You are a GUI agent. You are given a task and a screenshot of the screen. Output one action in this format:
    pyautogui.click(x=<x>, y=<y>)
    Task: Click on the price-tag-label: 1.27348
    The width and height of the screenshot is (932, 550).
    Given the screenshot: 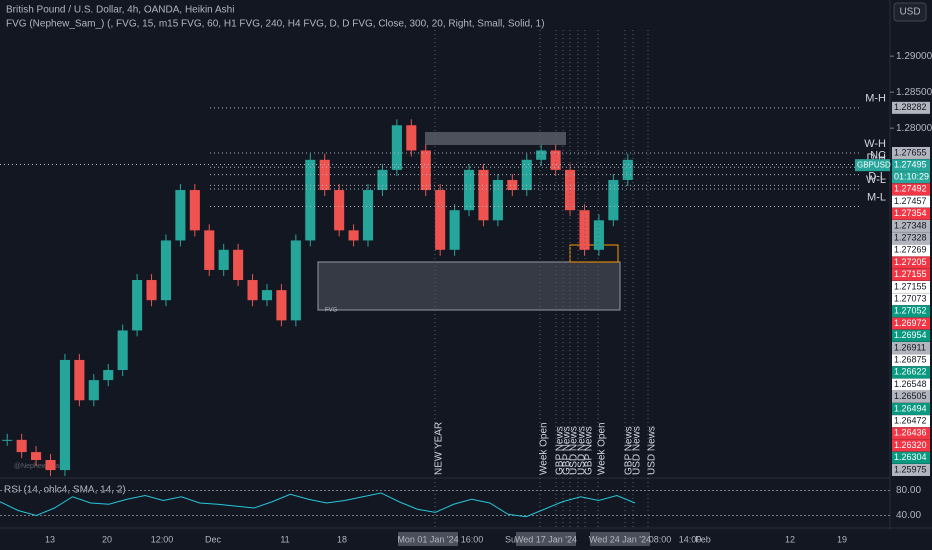 What is the action you would take?
    pyautogui.click(x=910, y=225)
    